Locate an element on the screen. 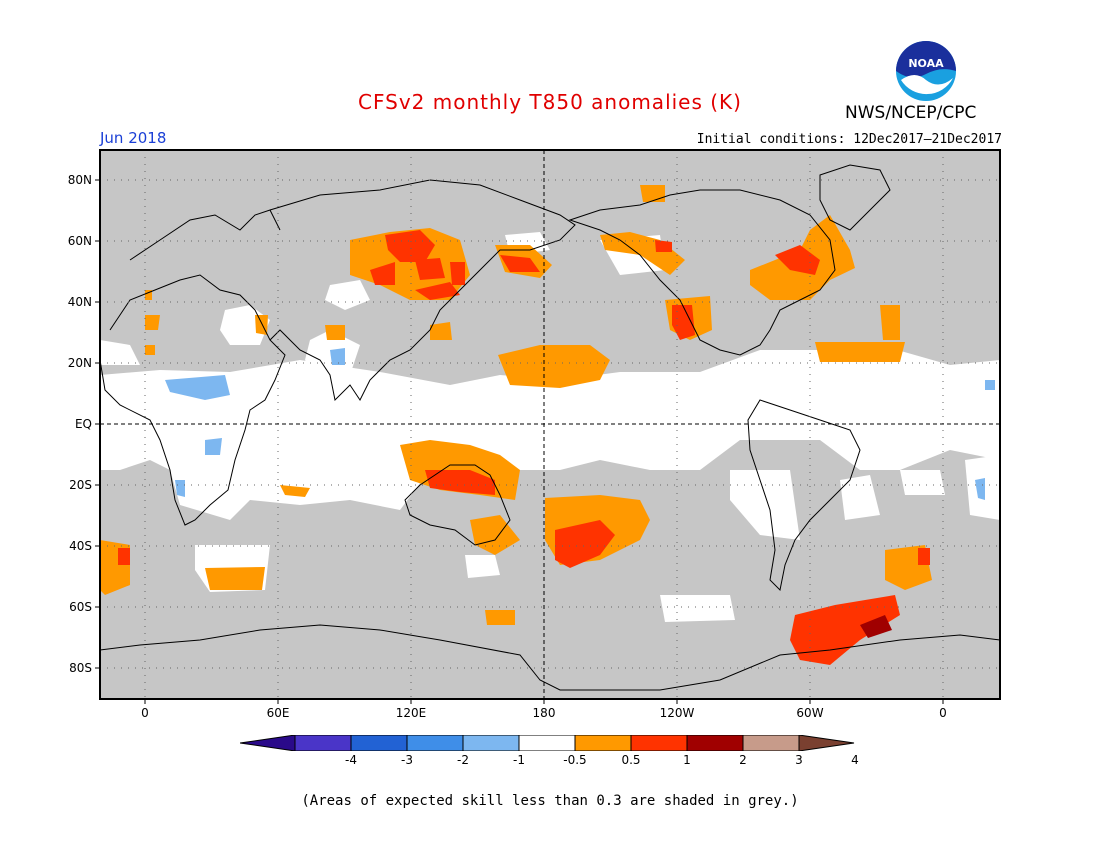 The height and width of the screenshot is (854, 1100). org-label: NWS/NCEP/CPC is located at coordinates (911, 113).